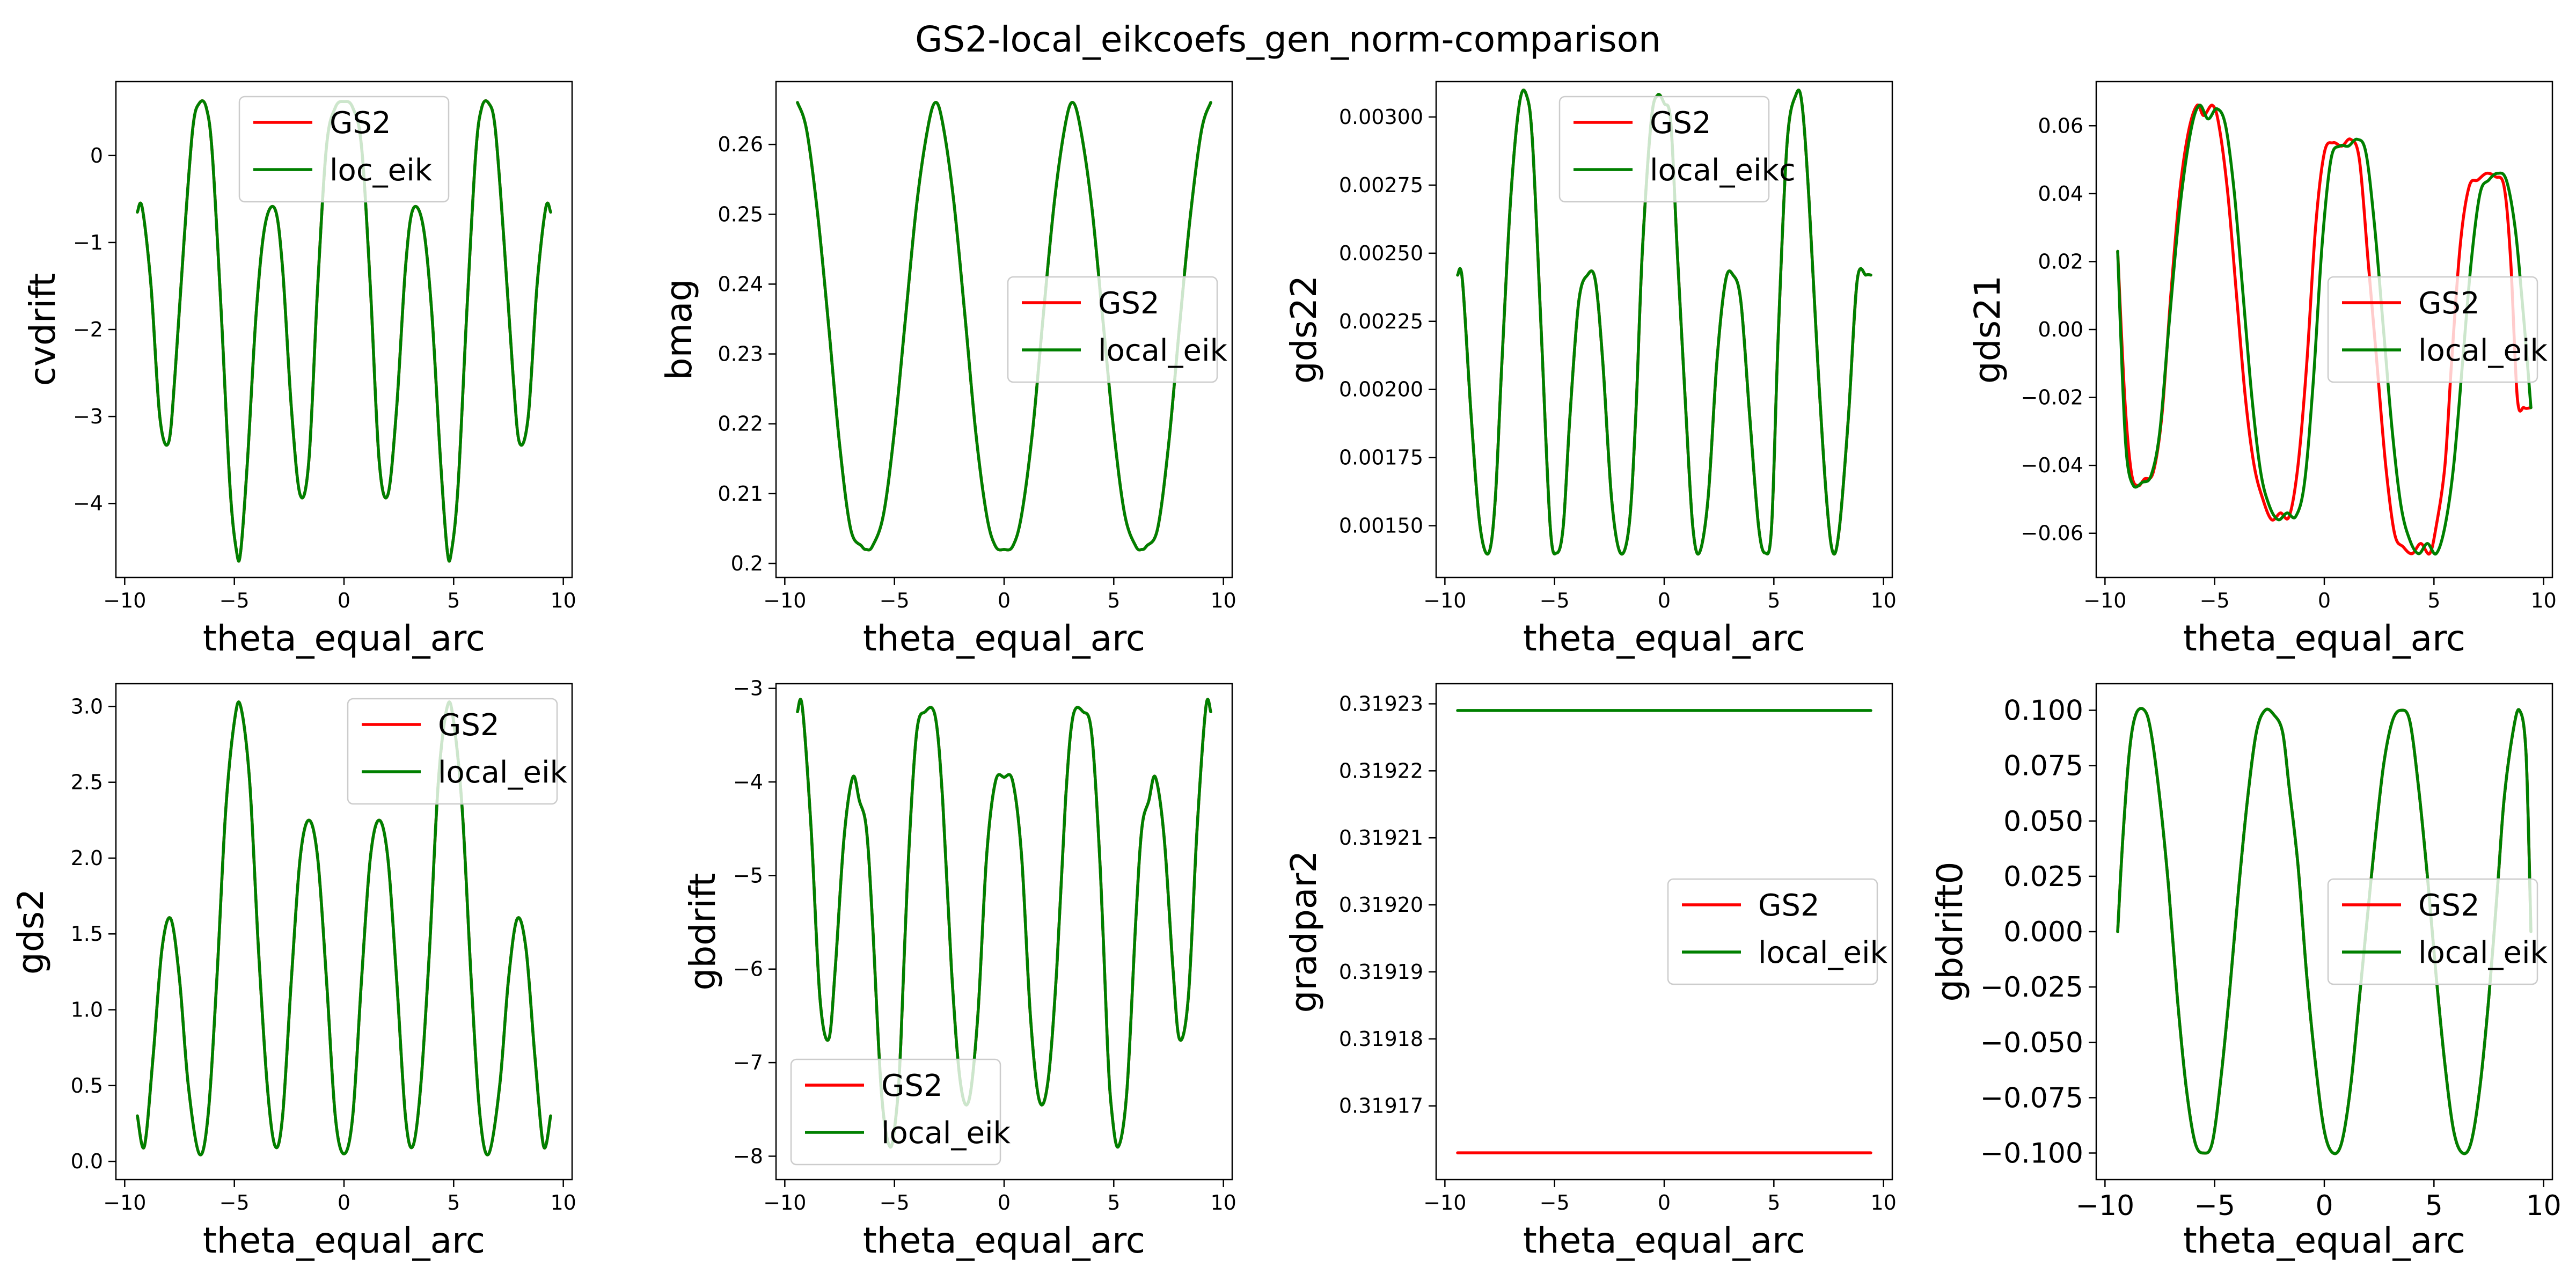 This screenshot has height=1288, width=2576. I want to click on y-tick-label: 0.00150, so click(1381, 526).